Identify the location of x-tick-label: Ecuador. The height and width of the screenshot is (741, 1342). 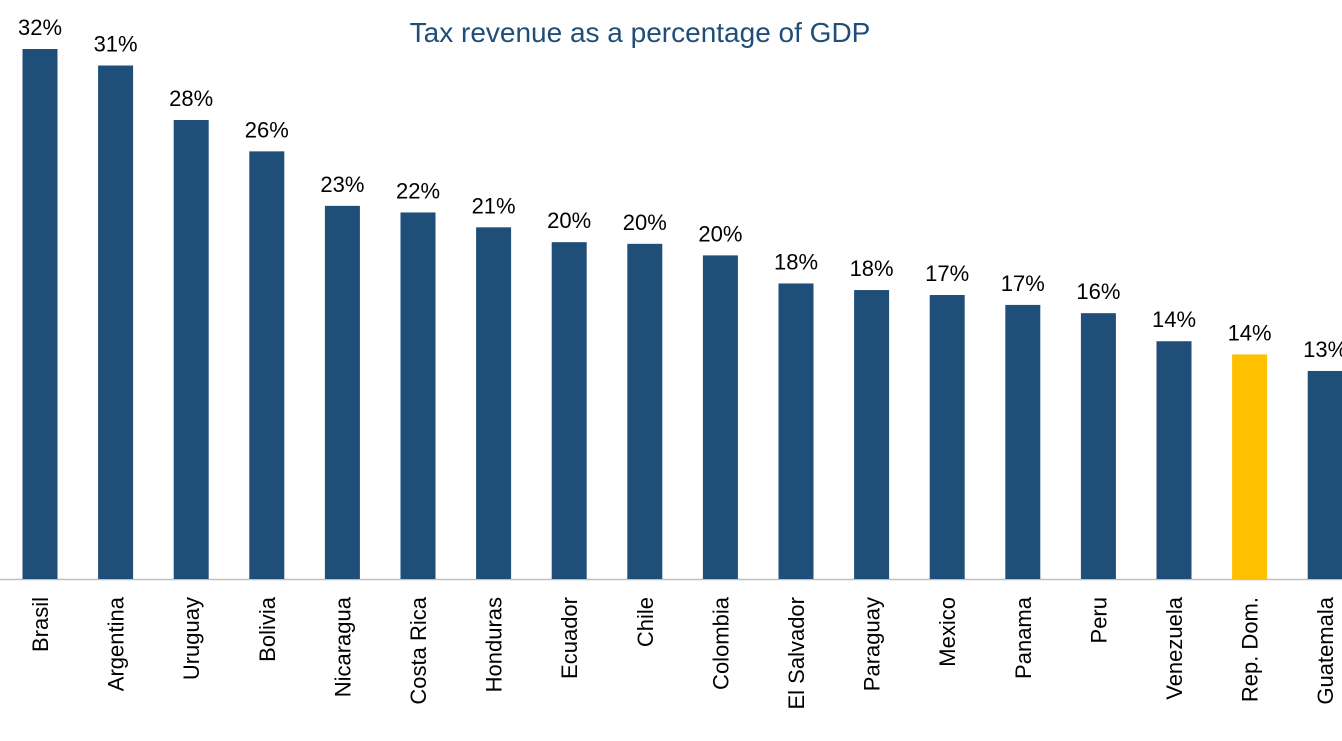
(569, 638).